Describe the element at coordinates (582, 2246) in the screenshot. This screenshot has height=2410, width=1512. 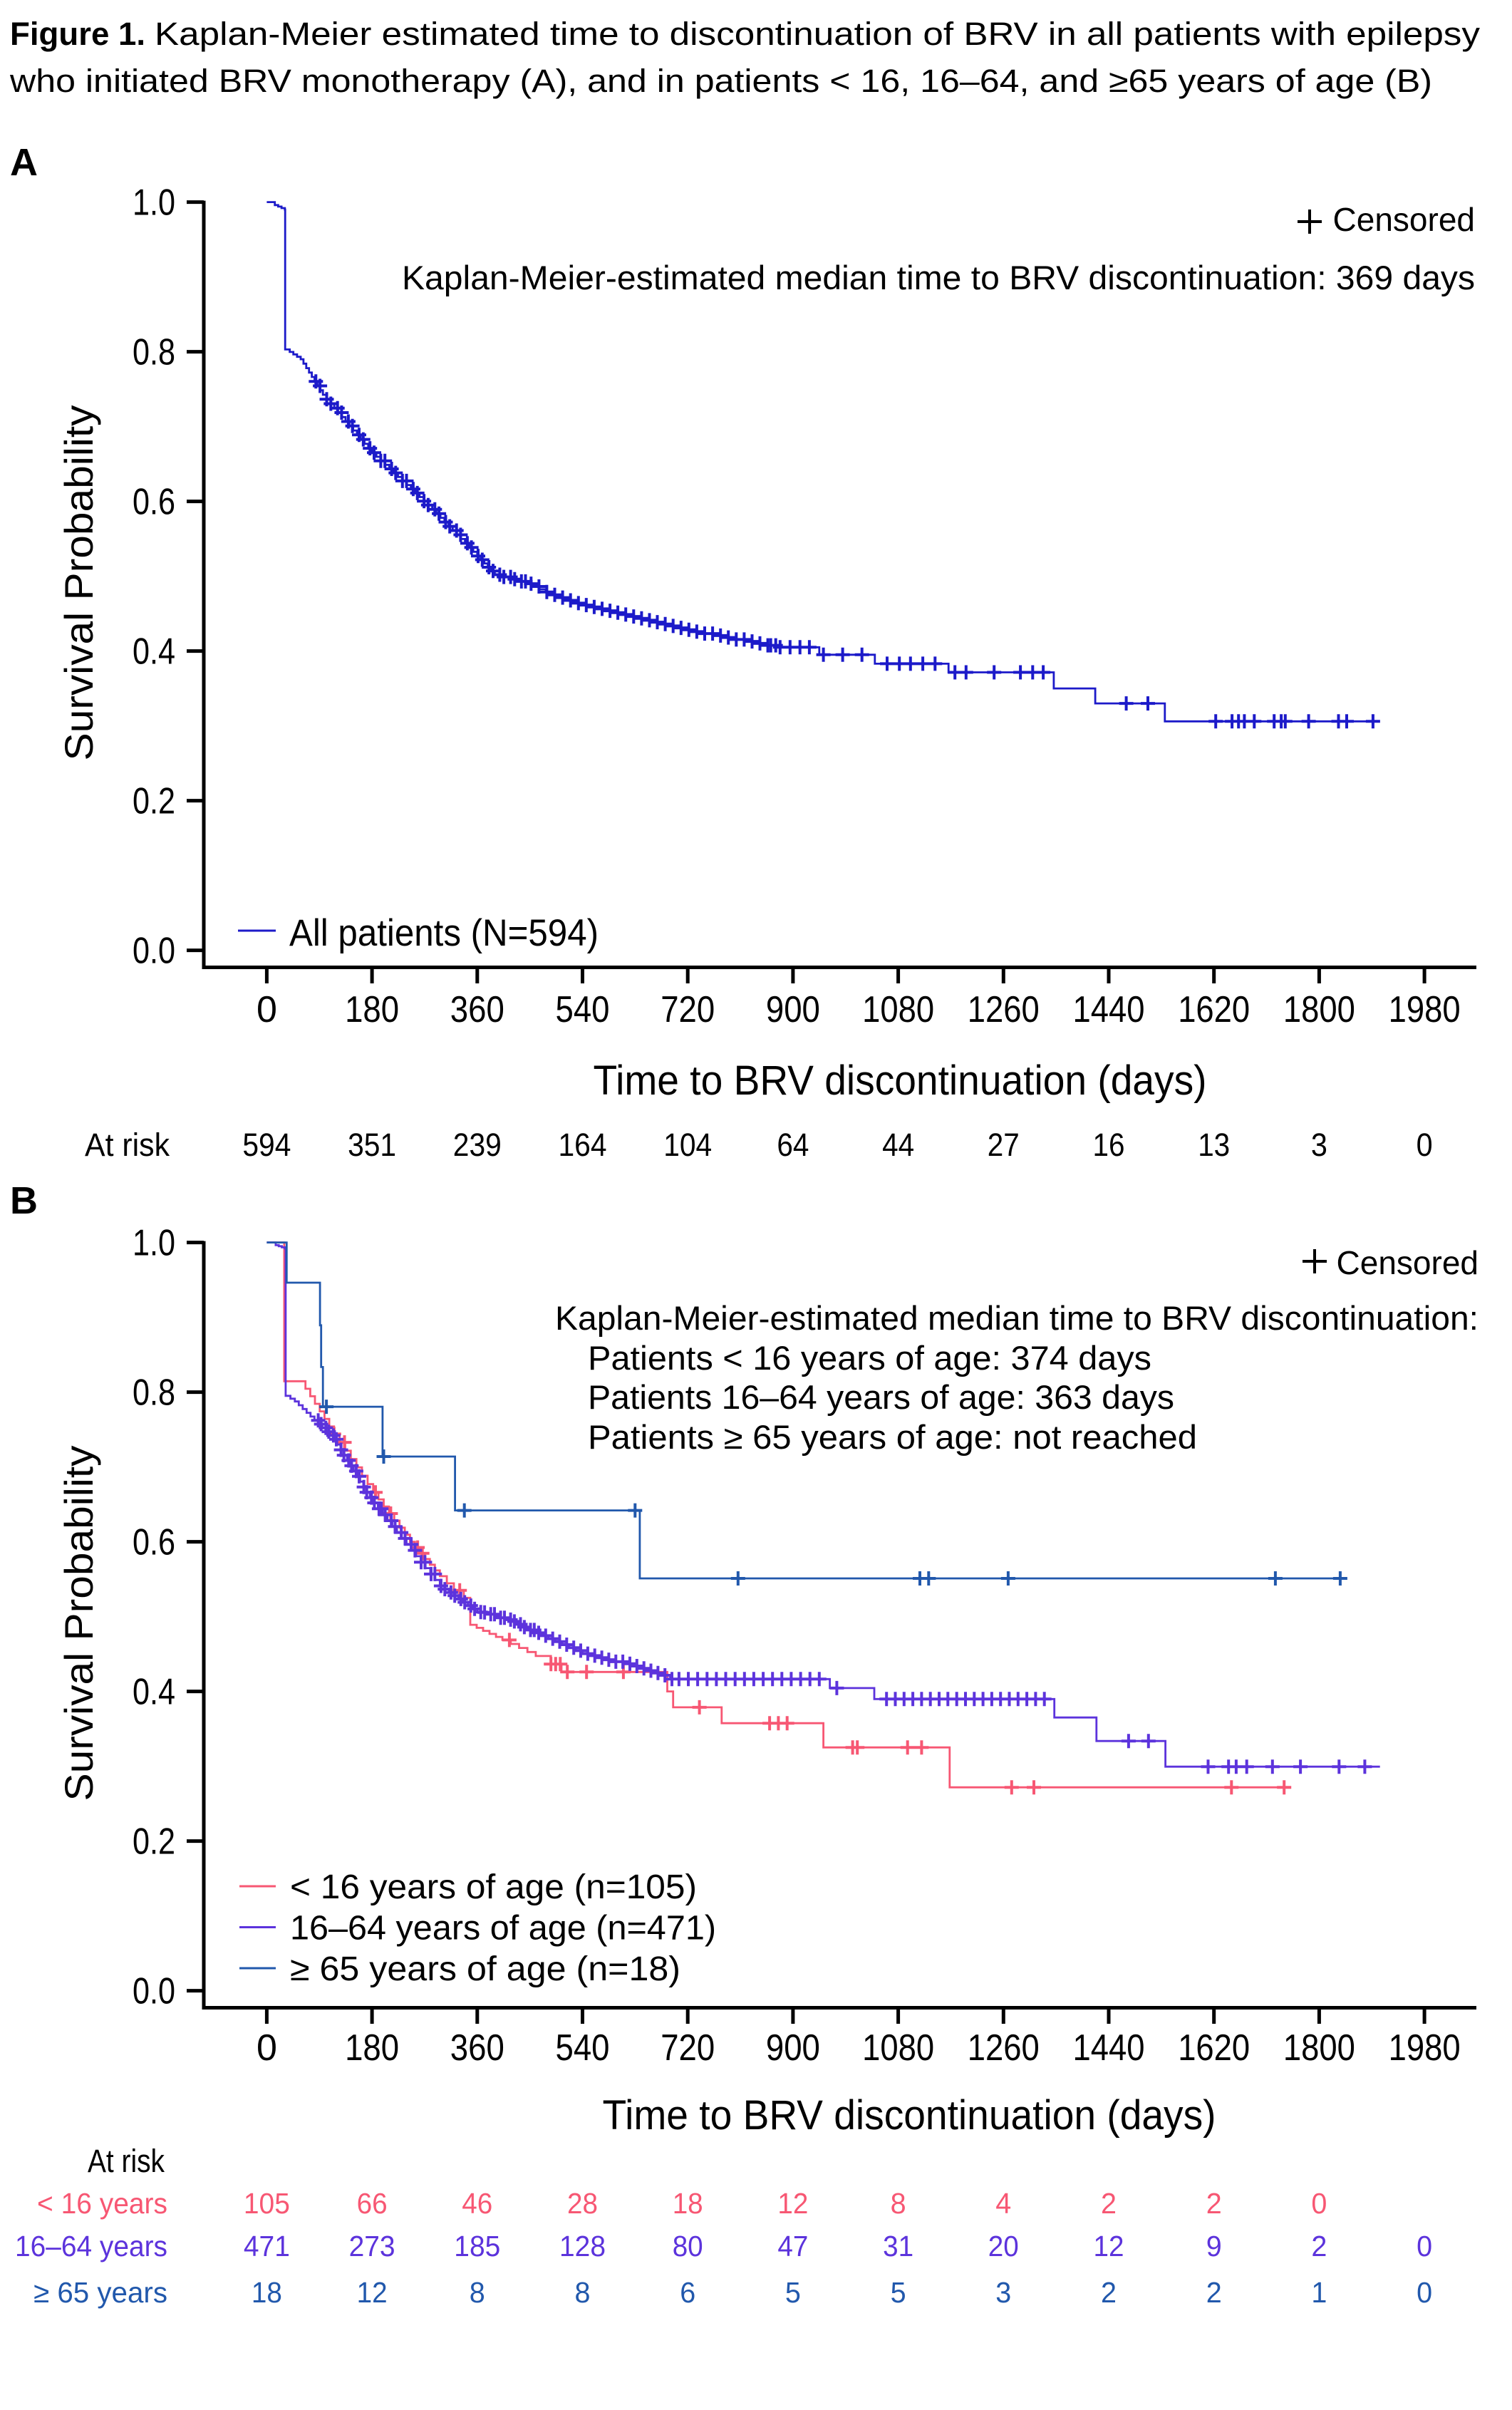
I see `svg-text: 128` at that location.